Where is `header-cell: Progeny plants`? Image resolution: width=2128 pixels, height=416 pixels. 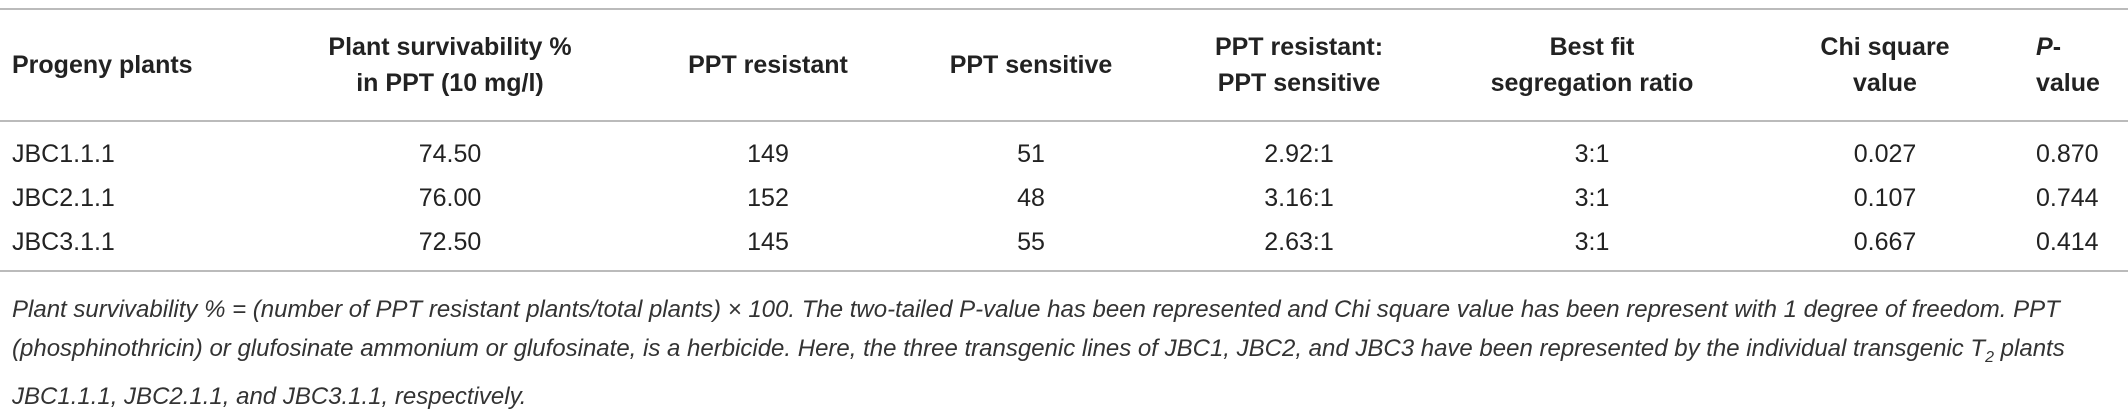 header-cell: Progeny plants is located at coordinates (133, 65).